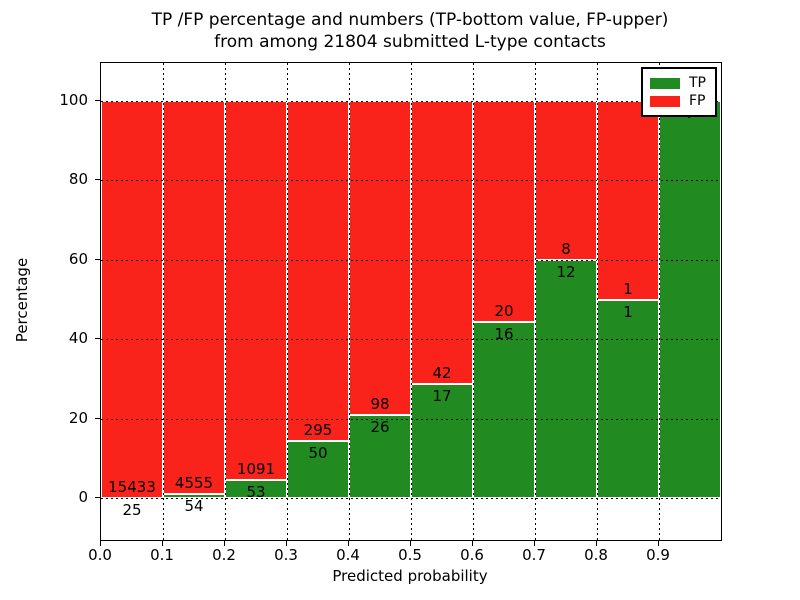 The image size is (800, 600). What do you see at coordinates (566, 271) in the screenshot?
I see `bar-tp-count-label: 12` at bounding box center [566, 271].